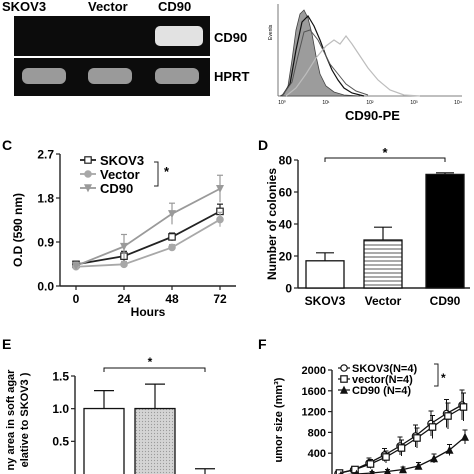 The image size is (474, 474). I want to click on chart-c-xlabel: Hours, so click(148, 312).